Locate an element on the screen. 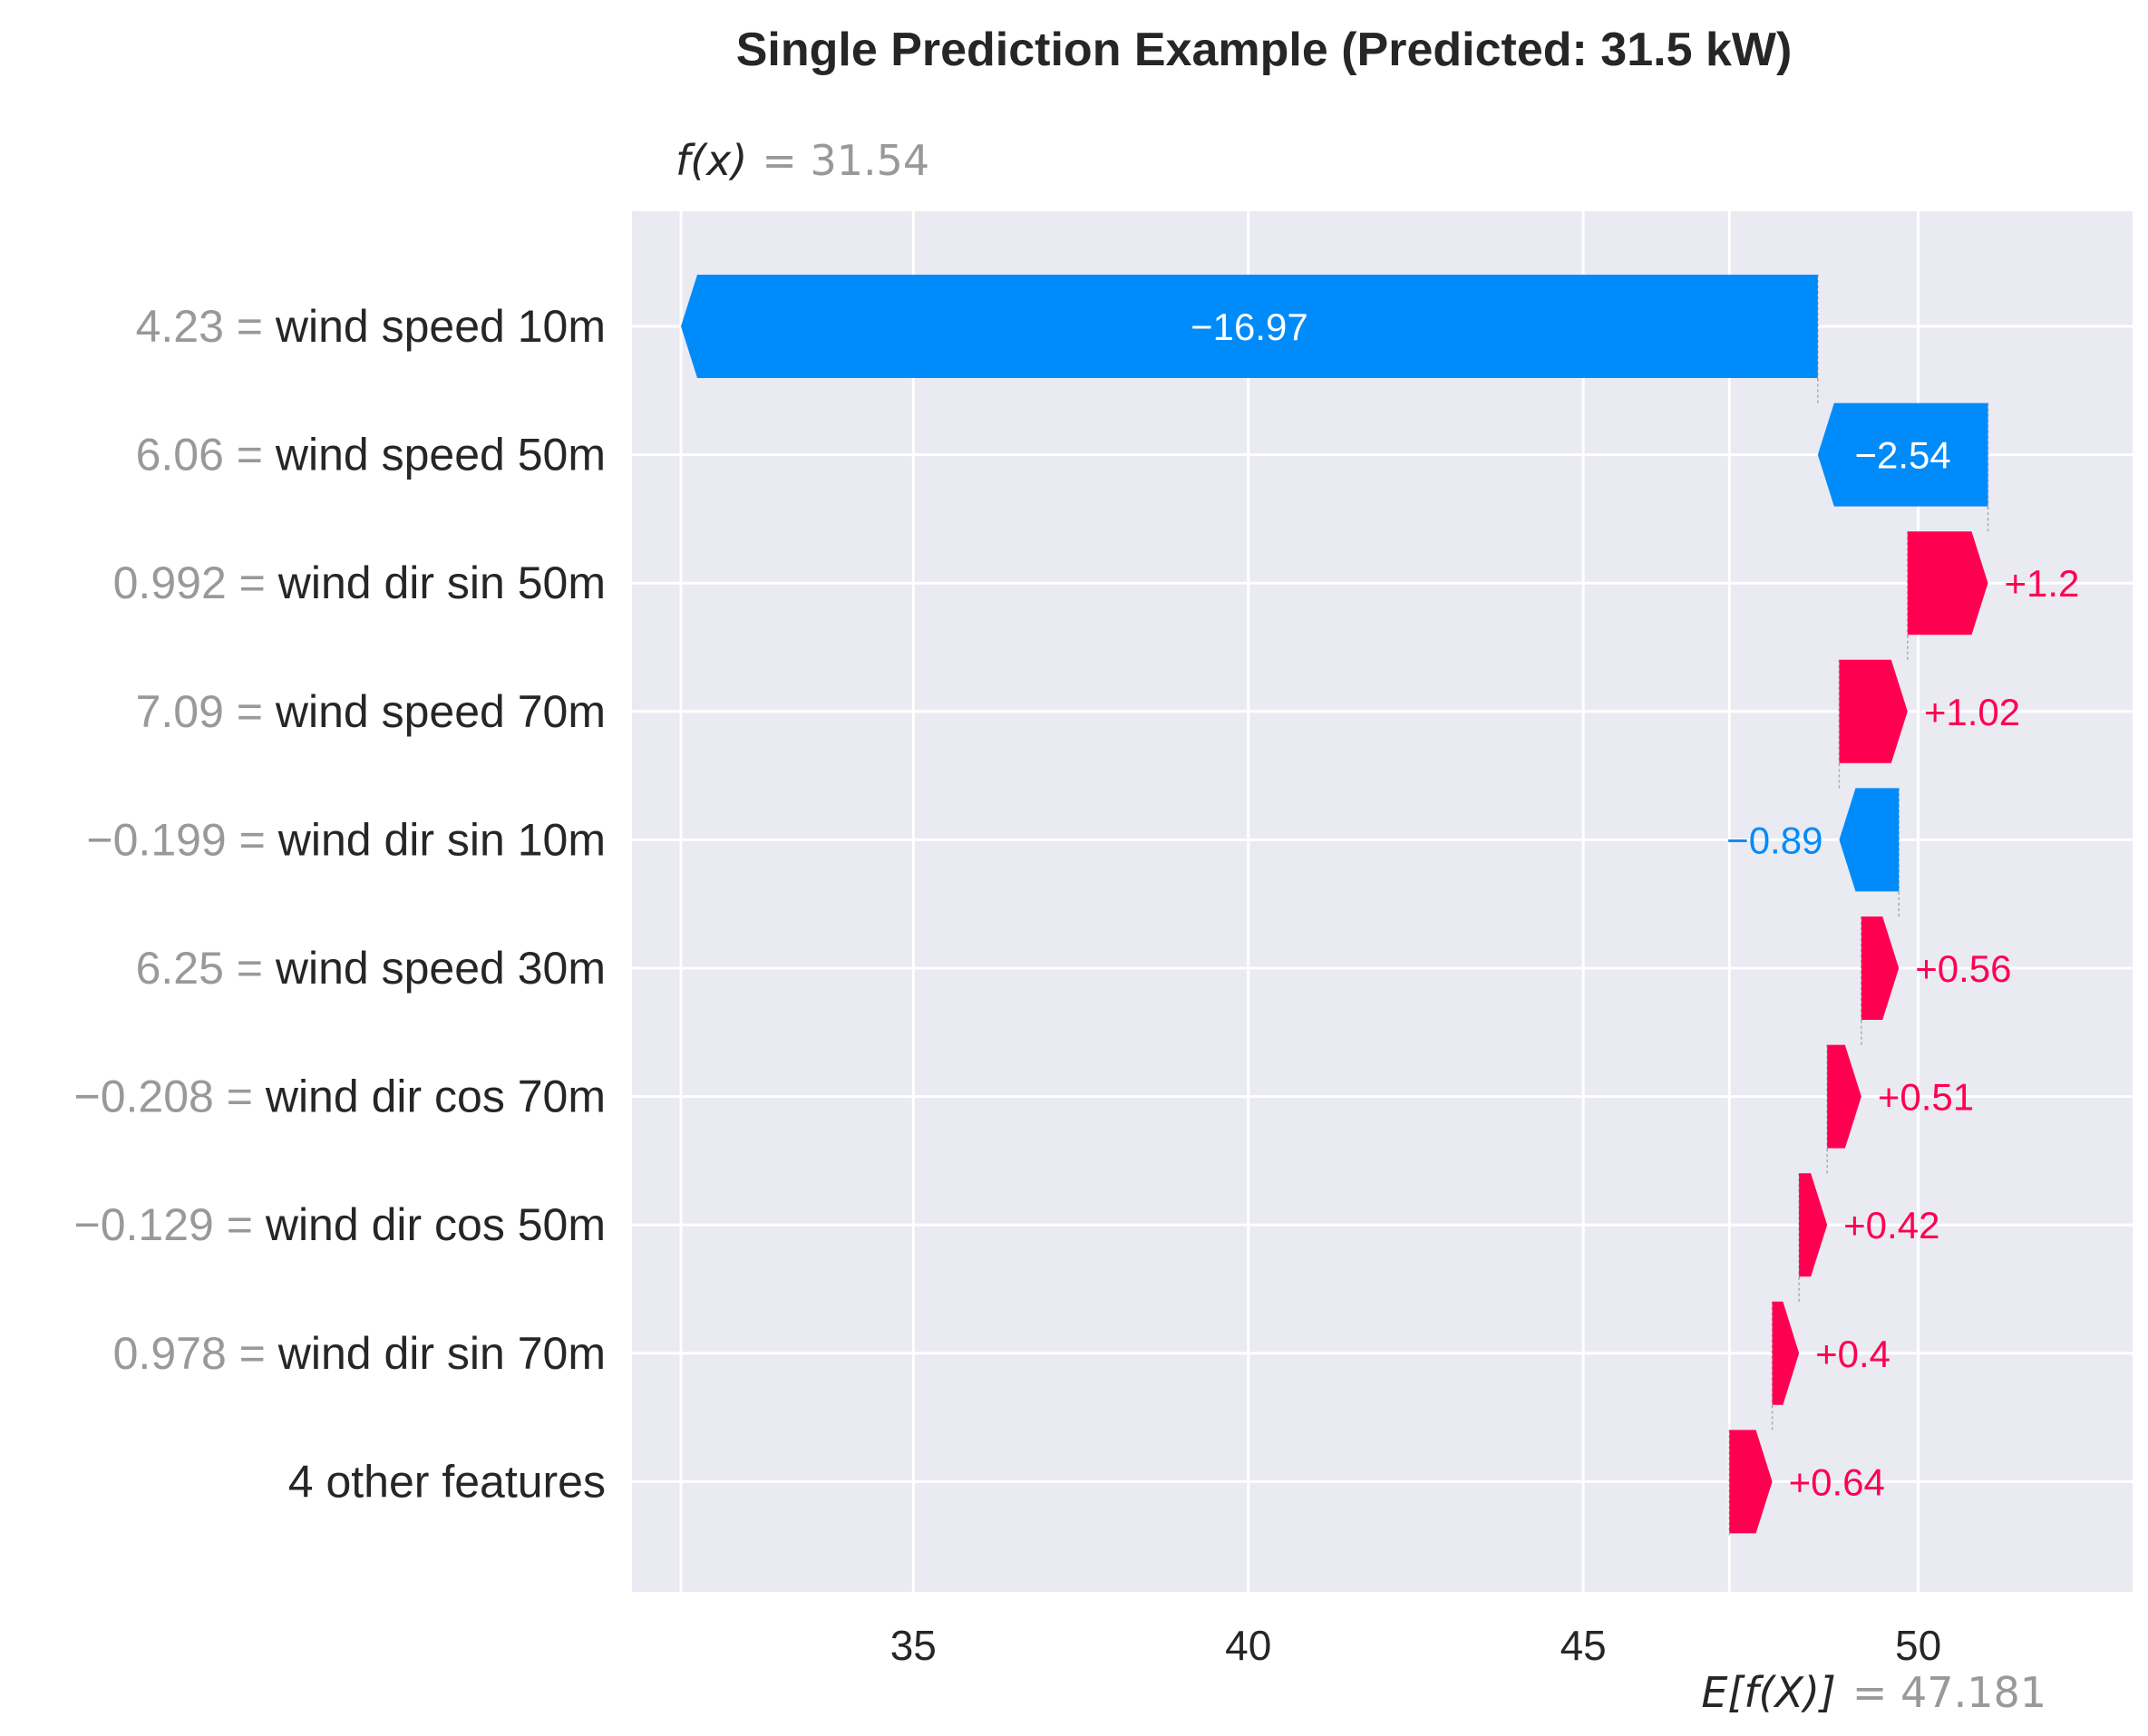 This screenshot has height=1736, width=2148. fx-label: f(x) is located at coordinates (712, 160).